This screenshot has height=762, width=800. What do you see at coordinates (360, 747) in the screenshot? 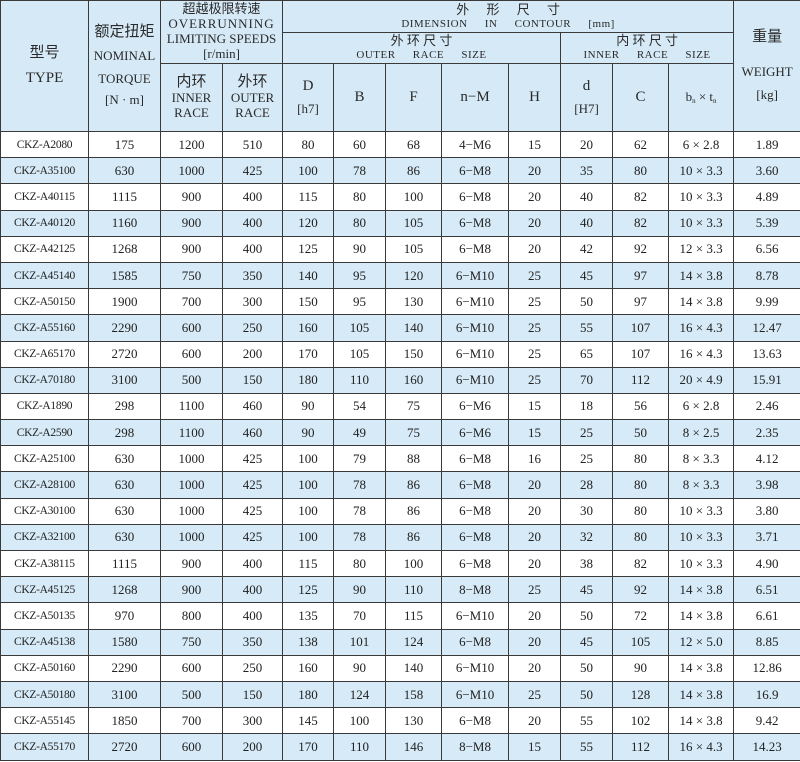
I see `cell-B: 110` at bounding box center [360, 747].